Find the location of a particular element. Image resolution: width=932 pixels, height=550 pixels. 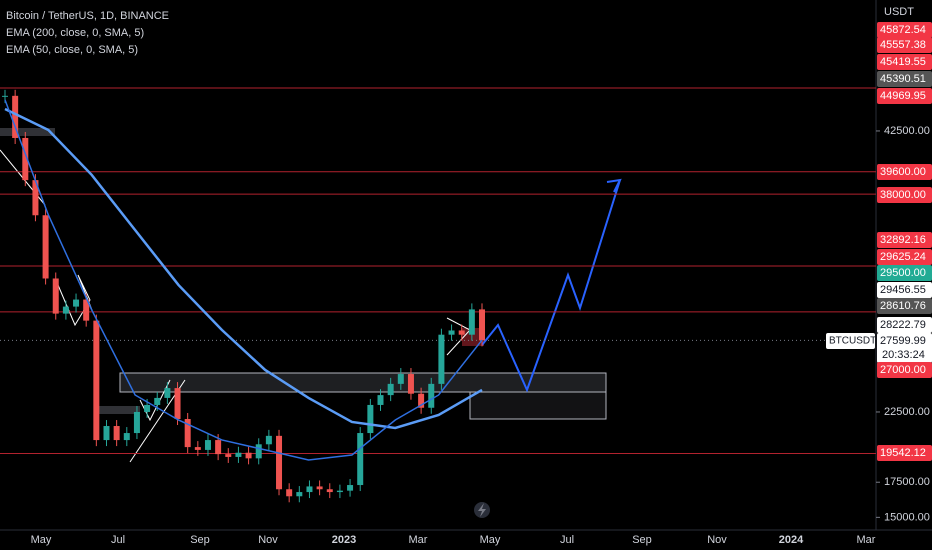

y-tick-label: 22500.00 is located at coordinates (907, 412).